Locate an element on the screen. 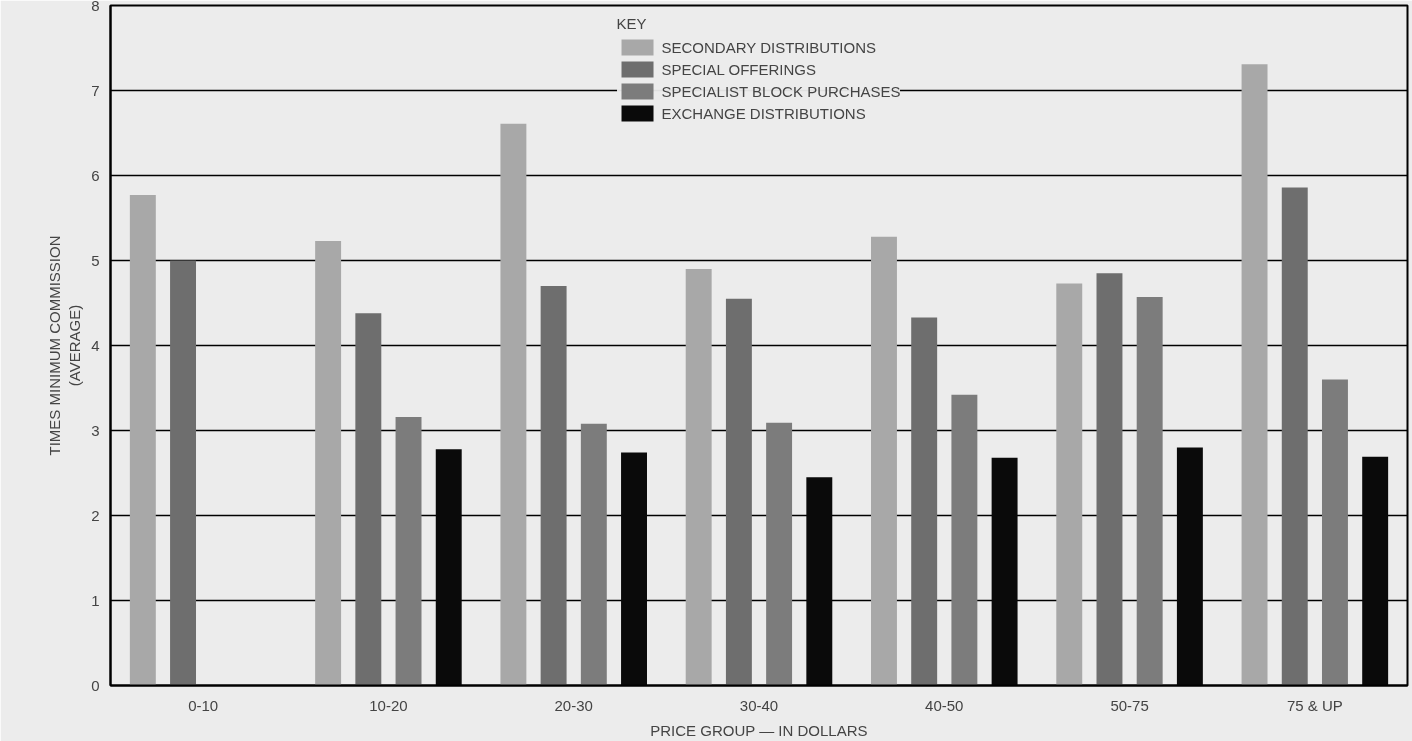 The width and height of the screenshot is (1412, 741). x-tick-label: 30-40 is located at coordinates (759, 705).